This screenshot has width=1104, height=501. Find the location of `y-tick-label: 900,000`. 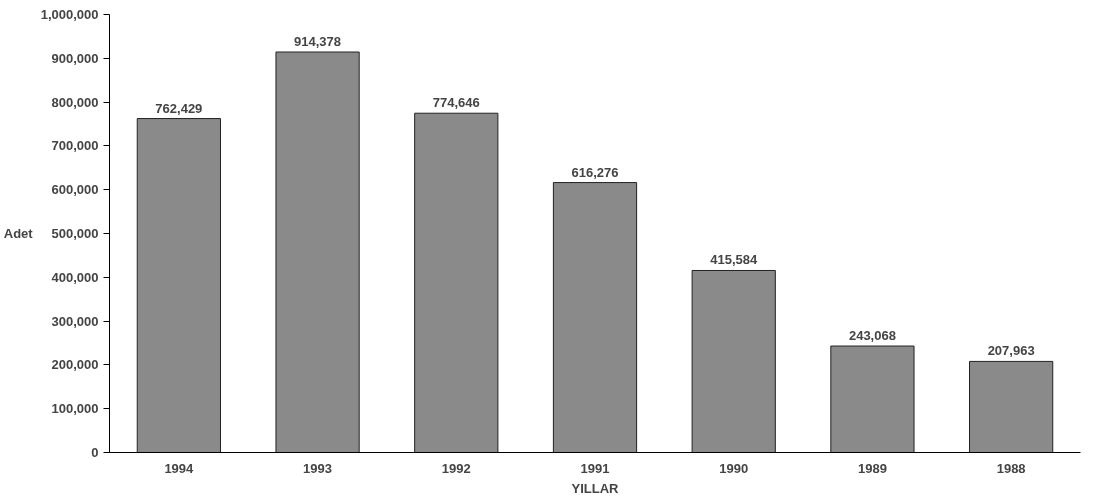

y-tick-label: 900,000 is located at coordinates (75, 58).